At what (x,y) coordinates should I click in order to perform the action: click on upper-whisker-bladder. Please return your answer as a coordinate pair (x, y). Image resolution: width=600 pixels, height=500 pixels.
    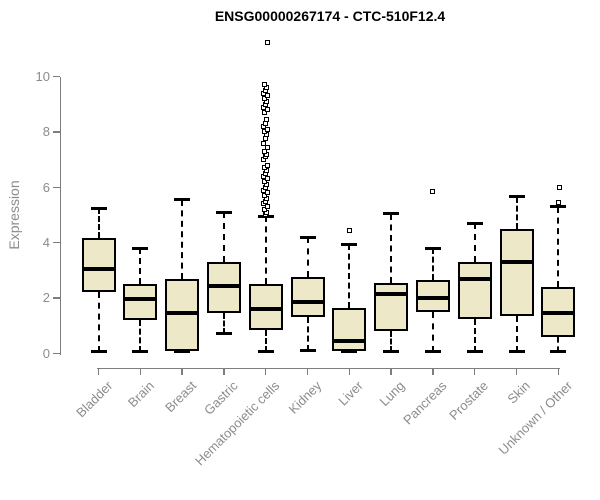
    Looking at the image, I should click on (98, 223).